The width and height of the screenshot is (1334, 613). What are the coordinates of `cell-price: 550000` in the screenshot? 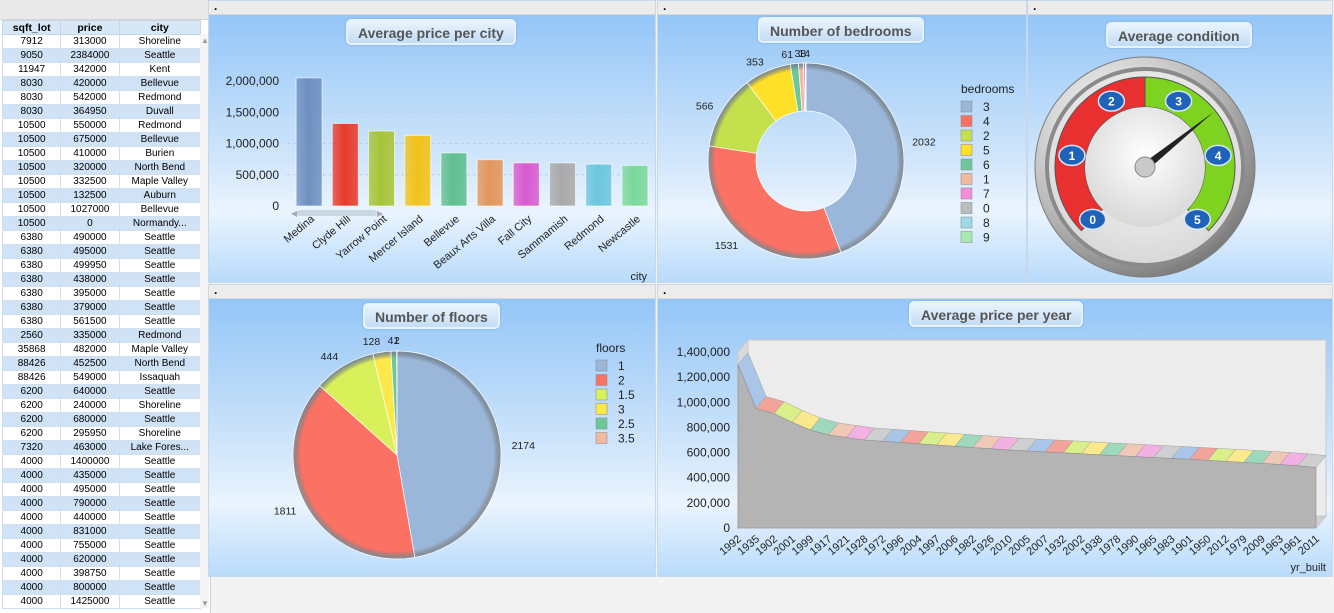 It's located at (90, 125).